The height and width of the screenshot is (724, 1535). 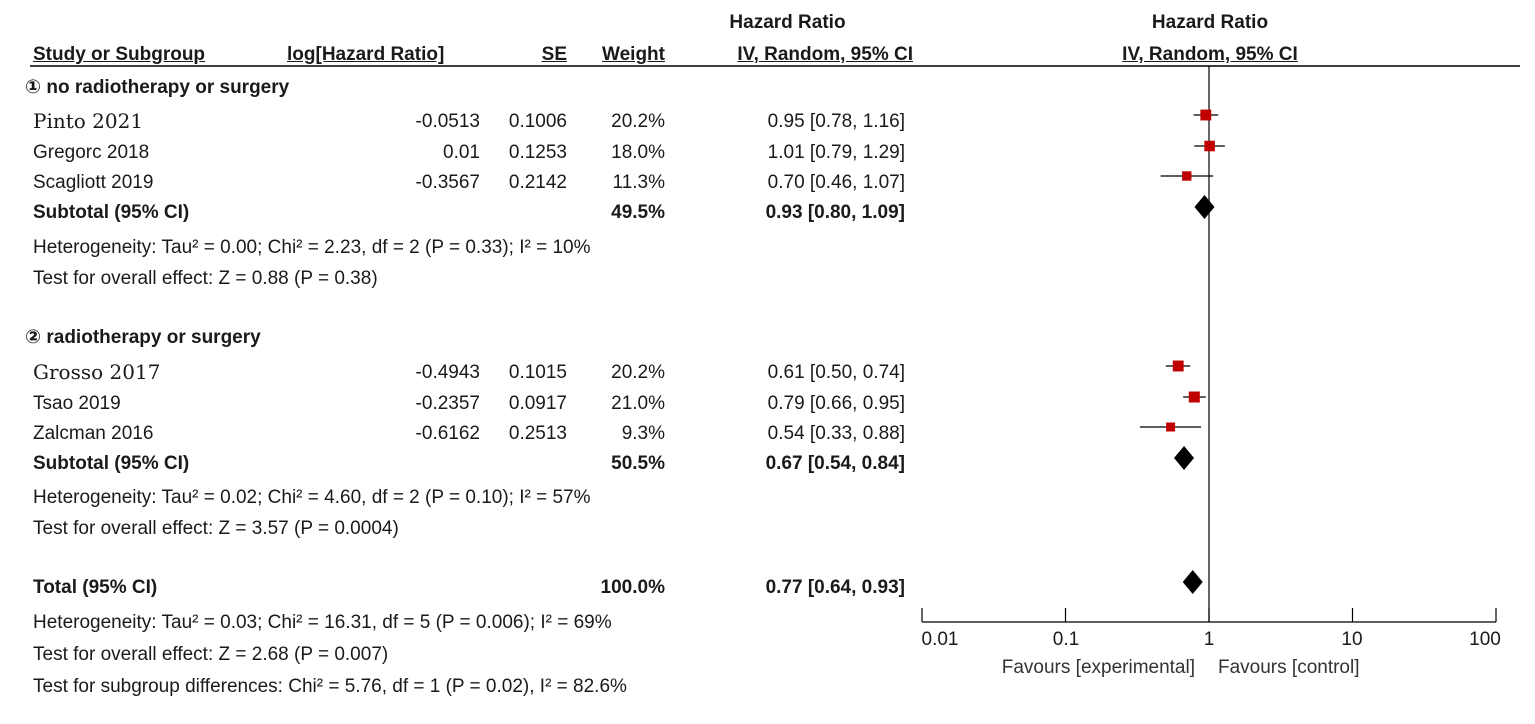 I want to click on subtotal-weight: 50.5%, so click(x=638, y=463).